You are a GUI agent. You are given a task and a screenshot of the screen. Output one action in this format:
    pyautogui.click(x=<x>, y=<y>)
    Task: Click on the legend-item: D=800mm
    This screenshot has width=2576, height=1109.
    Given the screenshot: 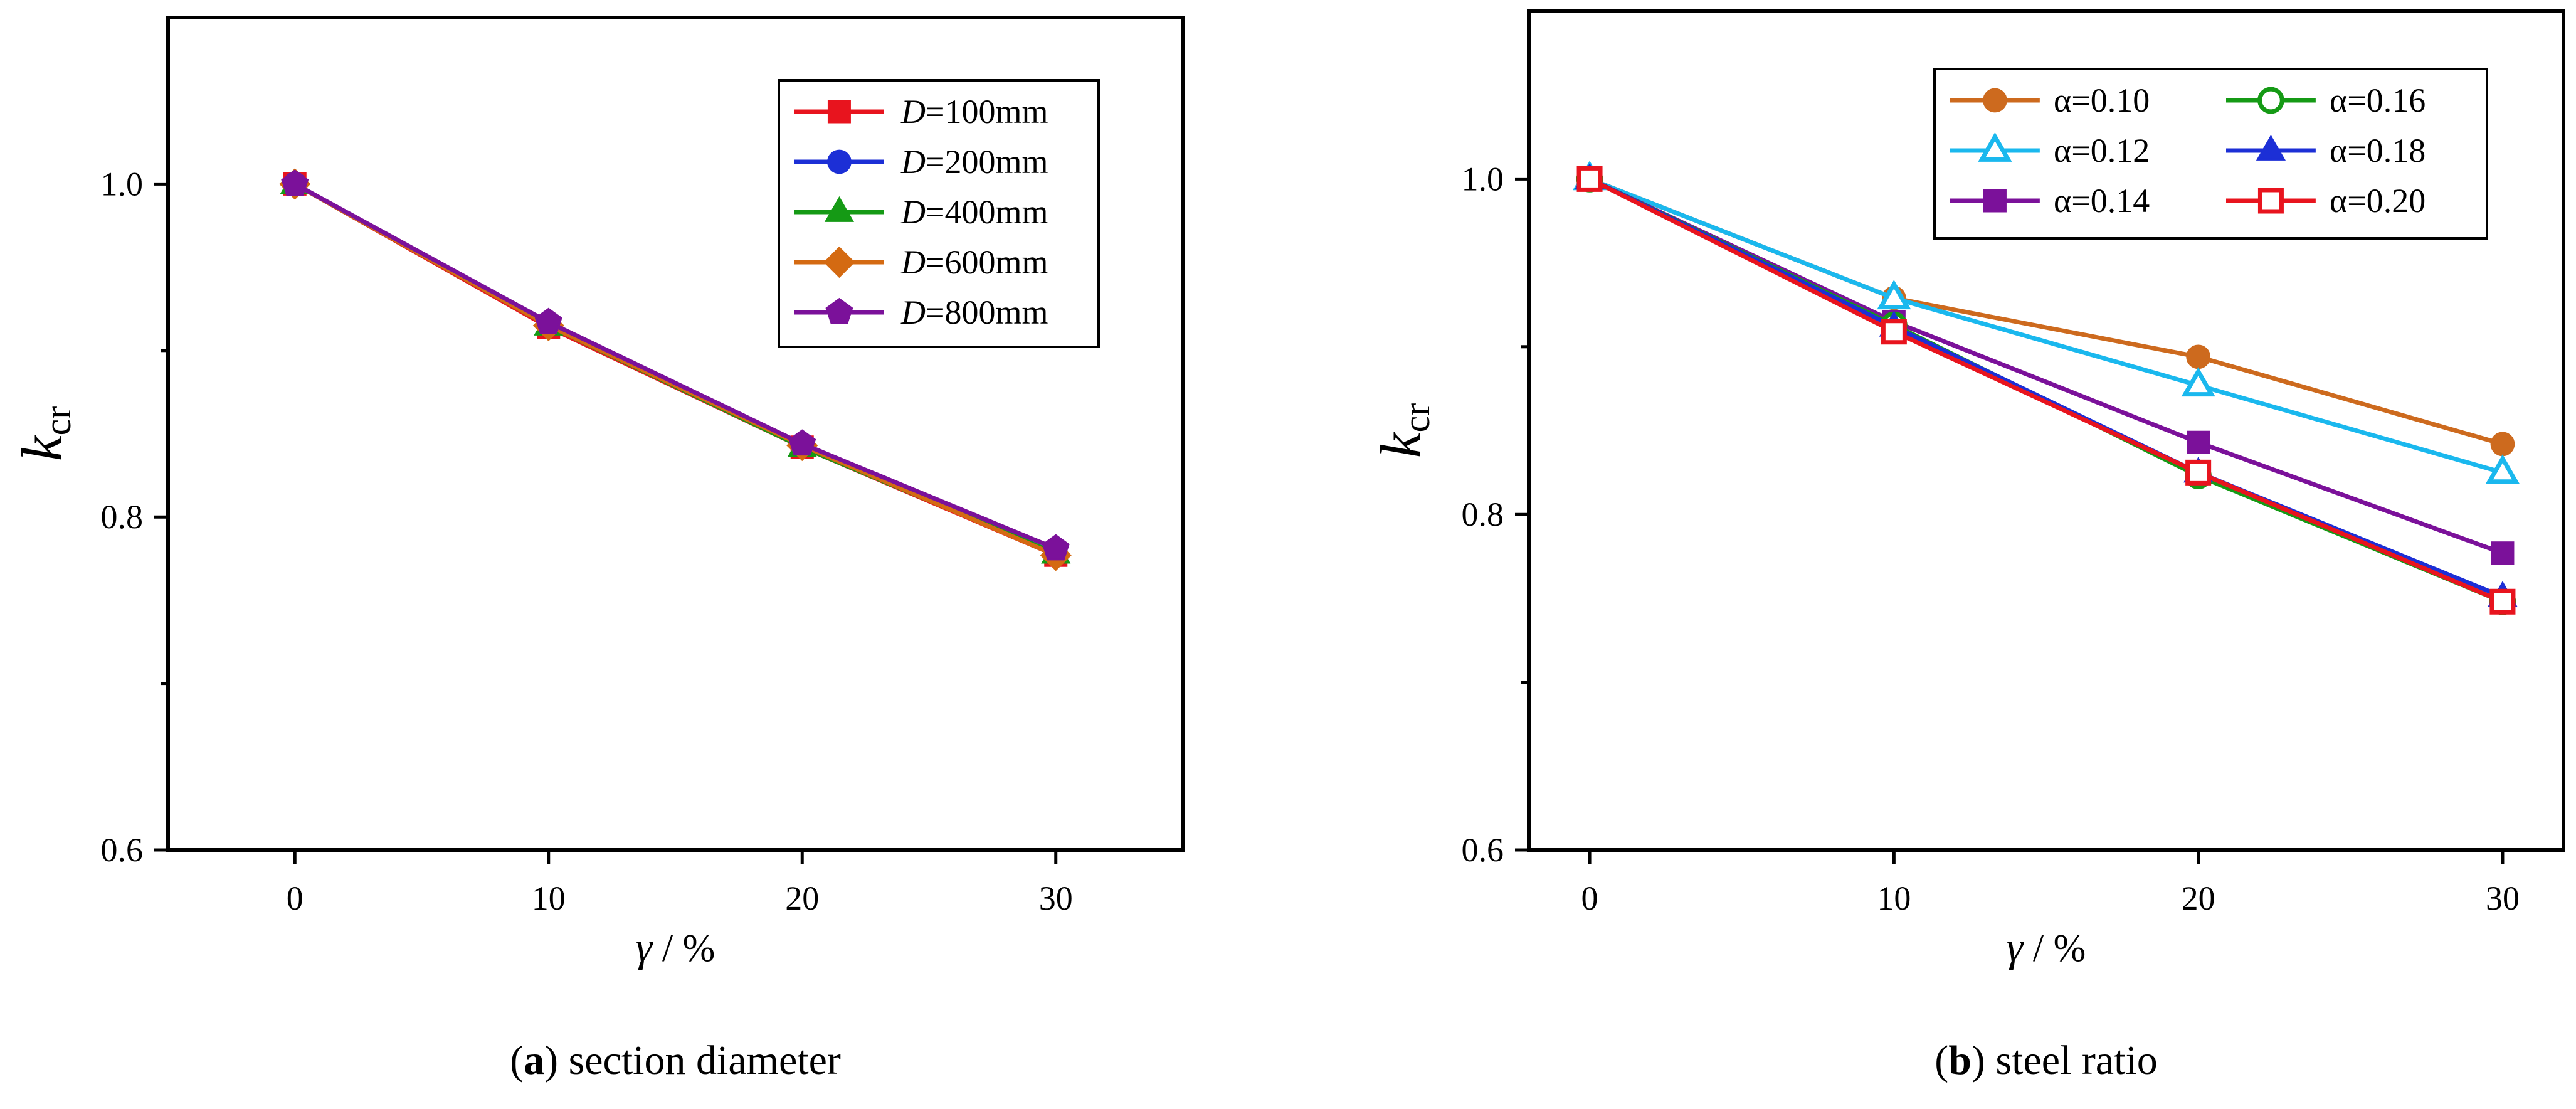 What is the action you would take?
    pyautogui.click(x=921, y=312)
    